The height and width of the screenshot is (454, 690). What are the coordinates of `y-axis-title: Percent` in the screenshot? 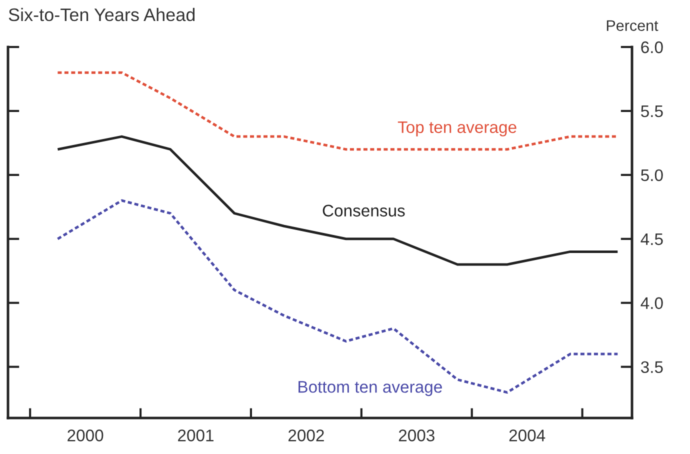 It's located at (632, 25).